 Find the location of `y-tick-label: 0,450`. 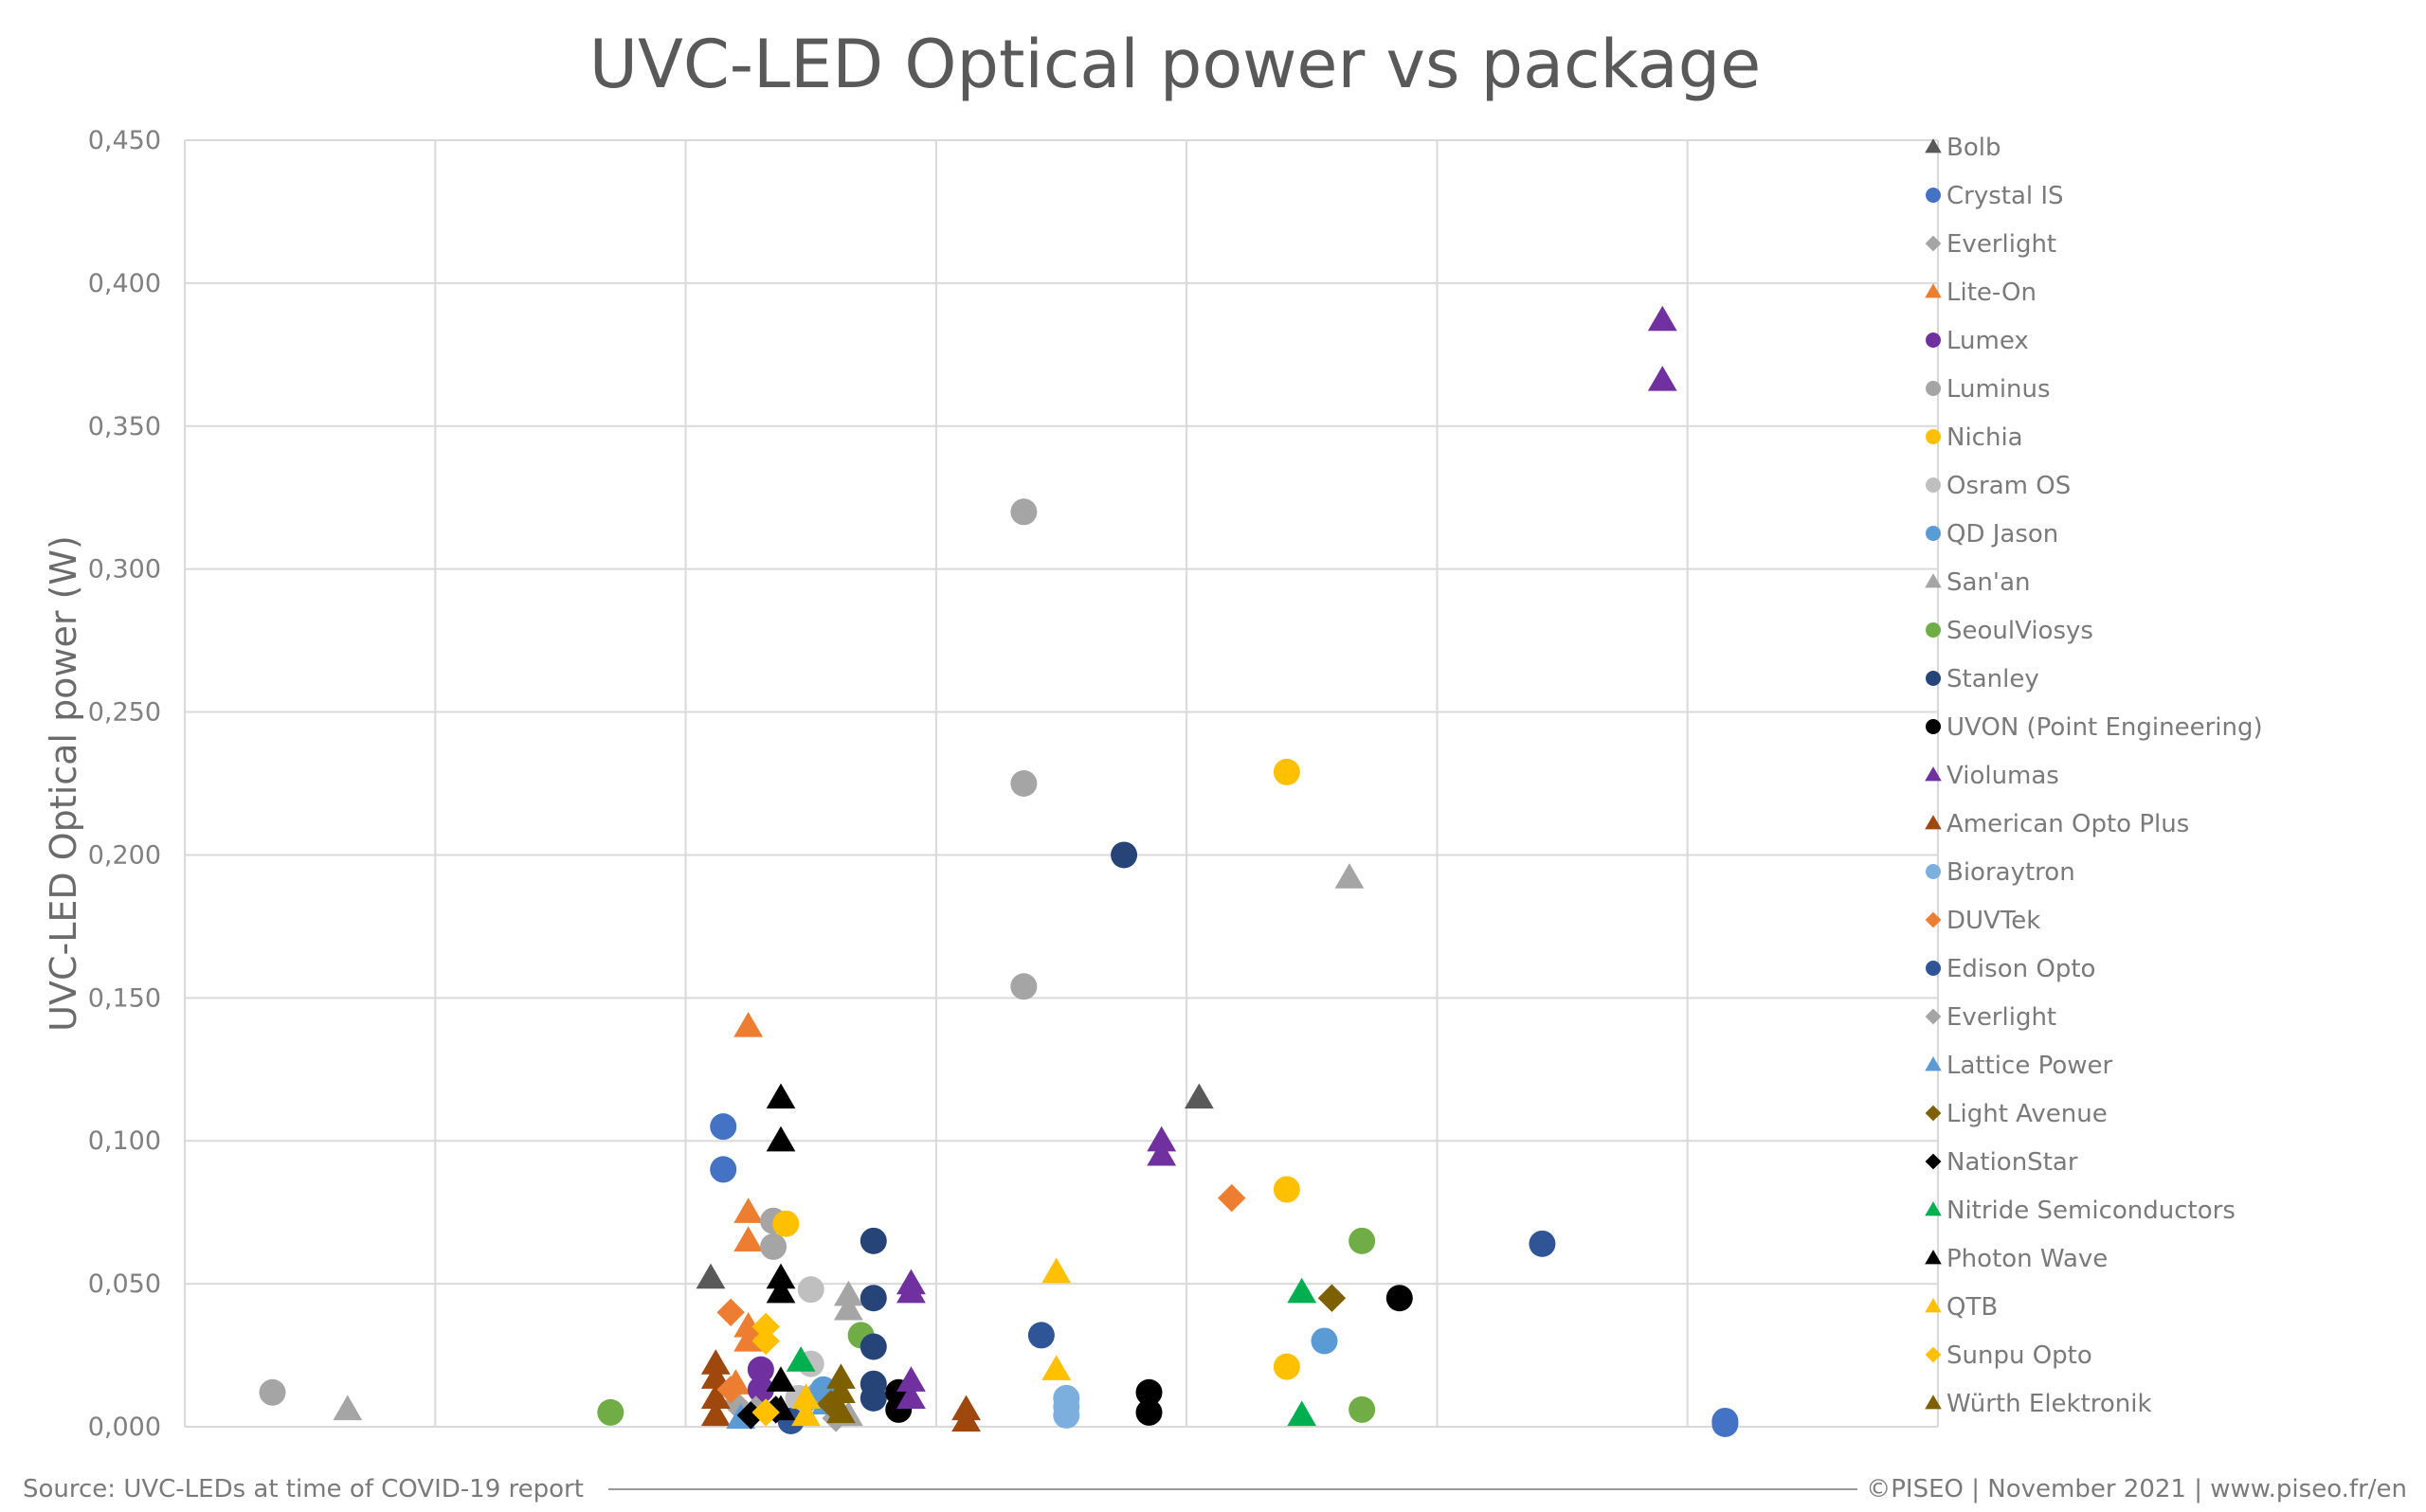

y-tick-label: 0,450 is located at coordinates (124, 140).